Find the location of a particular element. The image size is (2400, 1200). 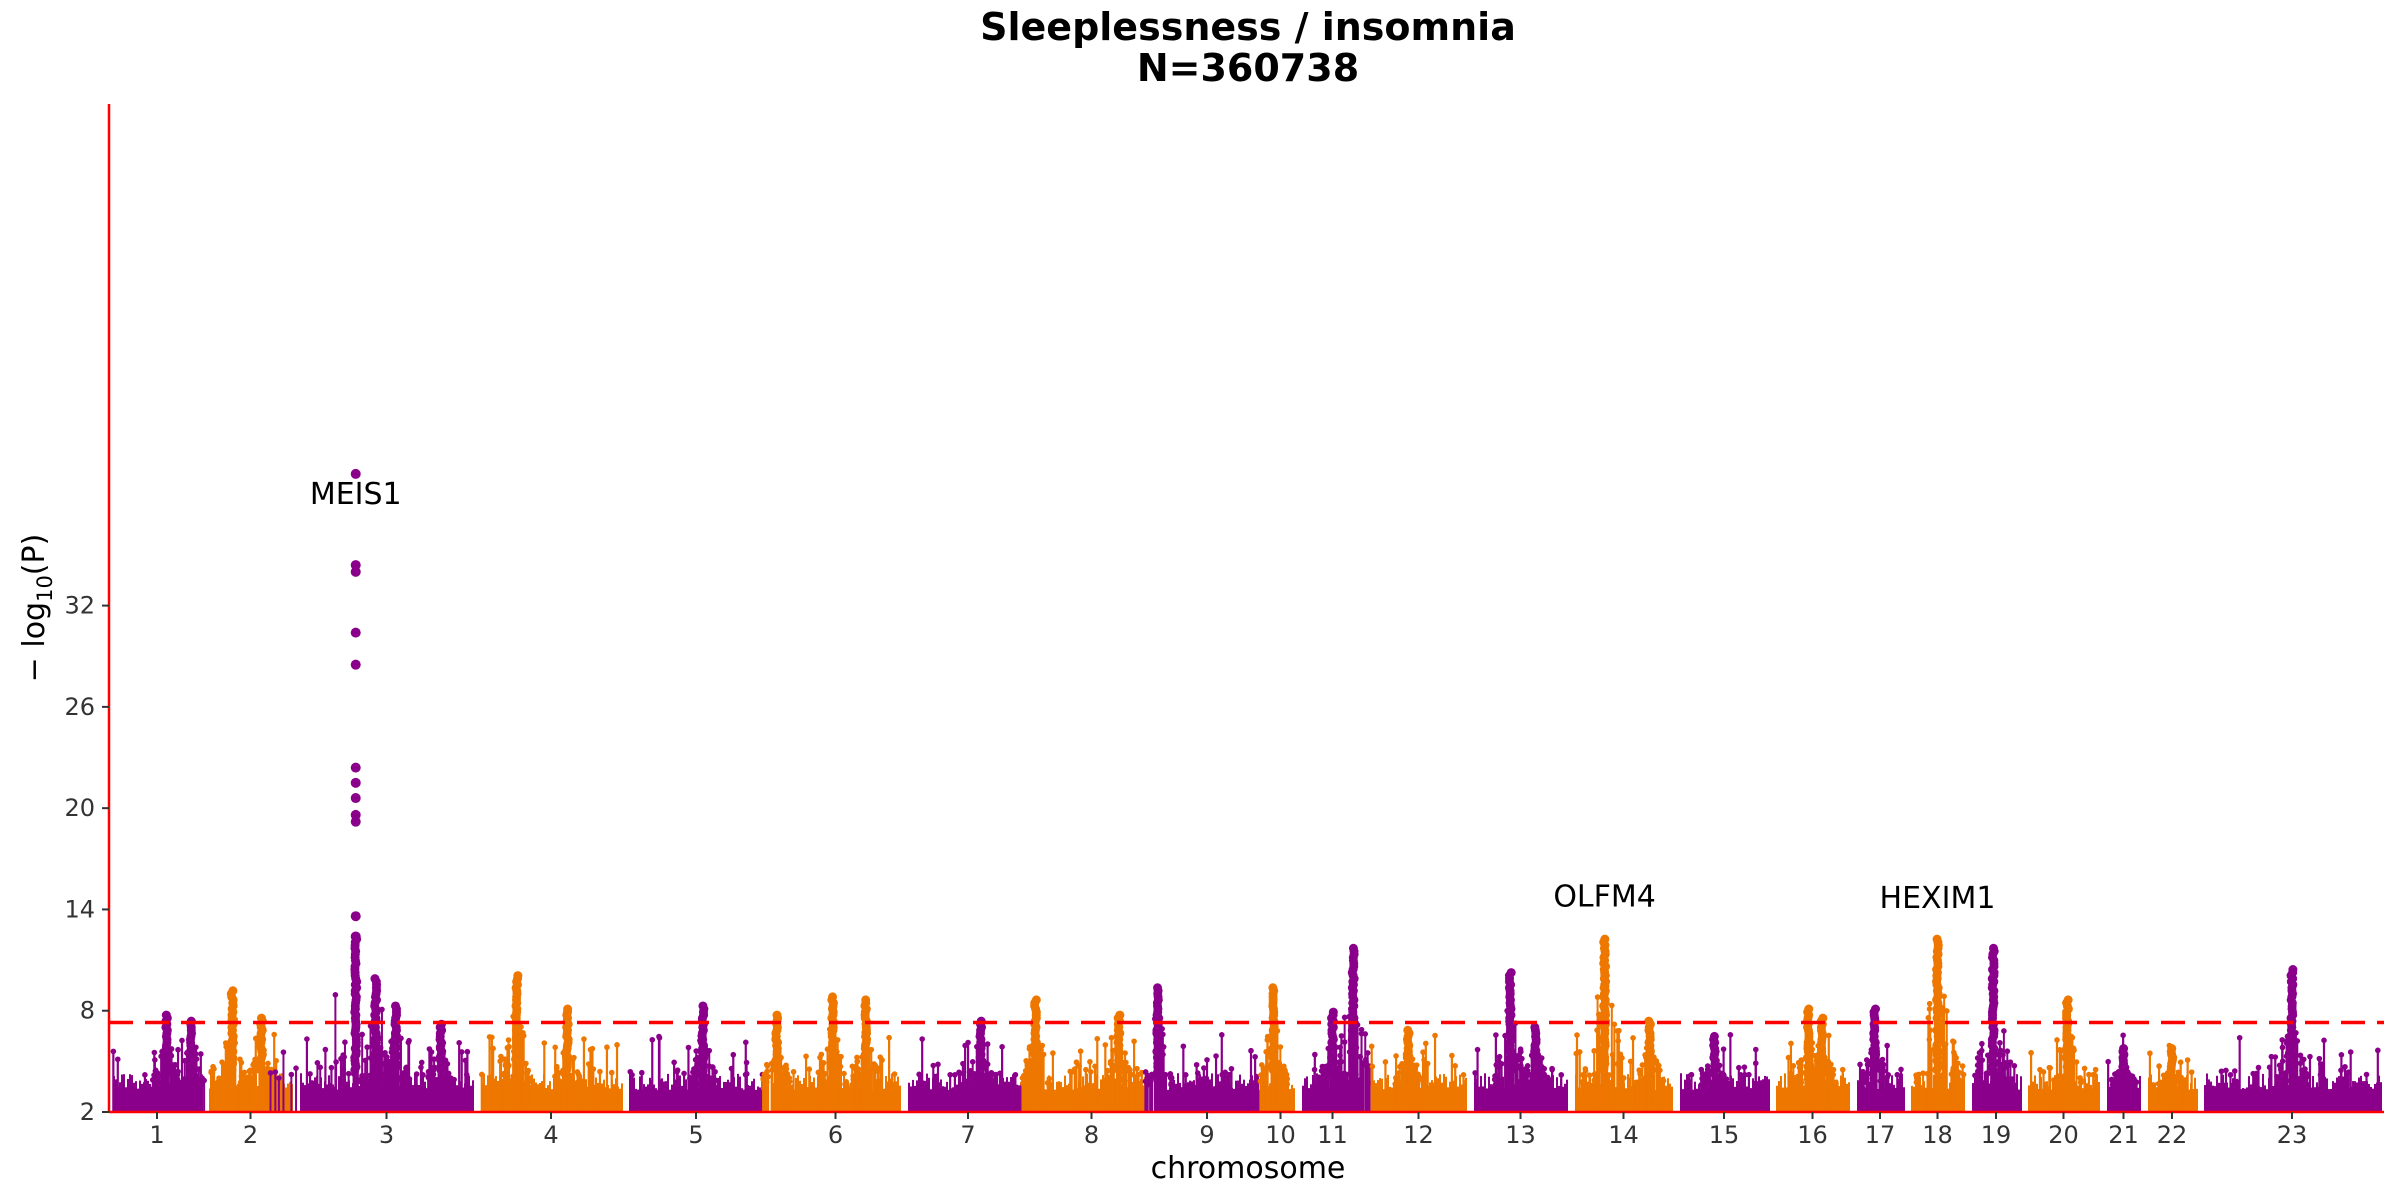

chromosome-22-band is located at coordinates (2155, 1097).